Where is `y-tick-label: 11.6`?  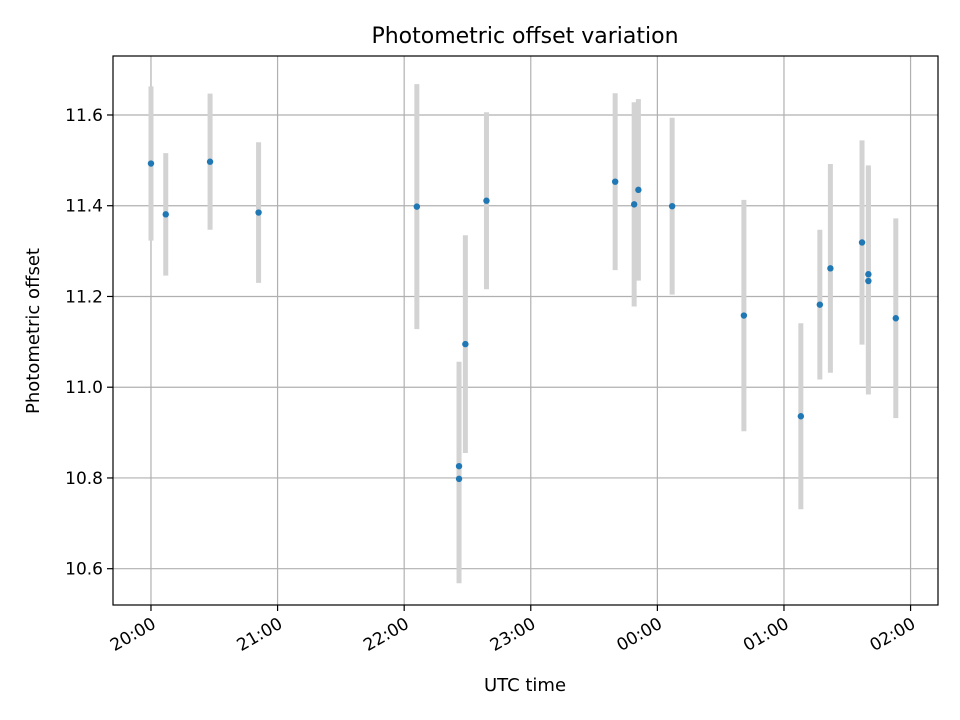
y-tick-label: 11.6 is located at coordinates (84, 116).